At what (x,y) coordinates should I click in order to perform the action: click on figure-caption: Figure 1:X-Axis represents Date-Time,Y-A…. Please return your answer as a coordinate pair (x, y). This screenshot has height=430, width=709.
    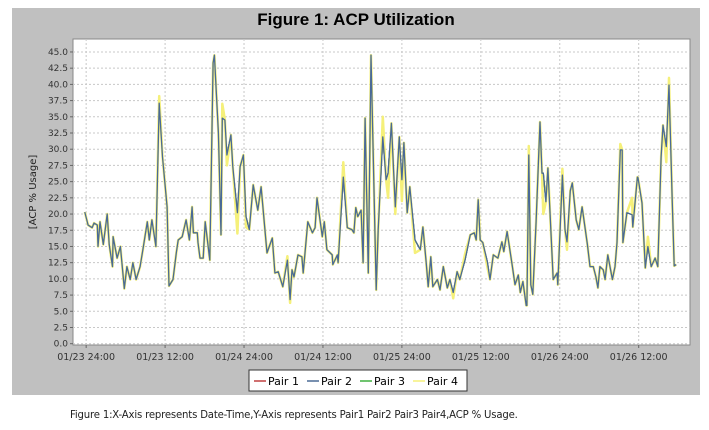
    Looking at the image, I should click on (294, 414).